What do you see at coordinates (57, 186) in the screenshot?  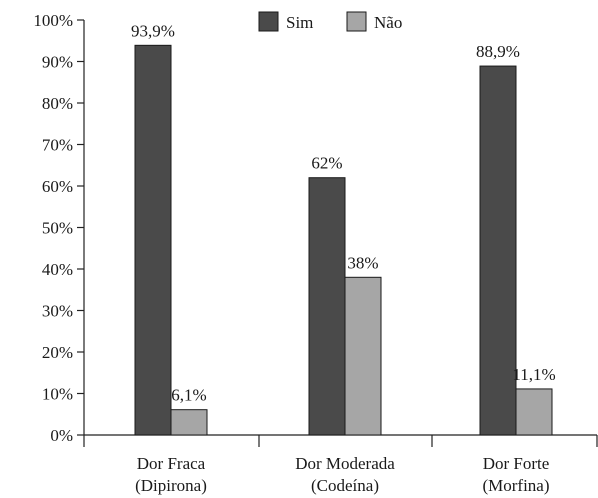 I see `y-tick-label: 60%` at bounding box center [57, 186].